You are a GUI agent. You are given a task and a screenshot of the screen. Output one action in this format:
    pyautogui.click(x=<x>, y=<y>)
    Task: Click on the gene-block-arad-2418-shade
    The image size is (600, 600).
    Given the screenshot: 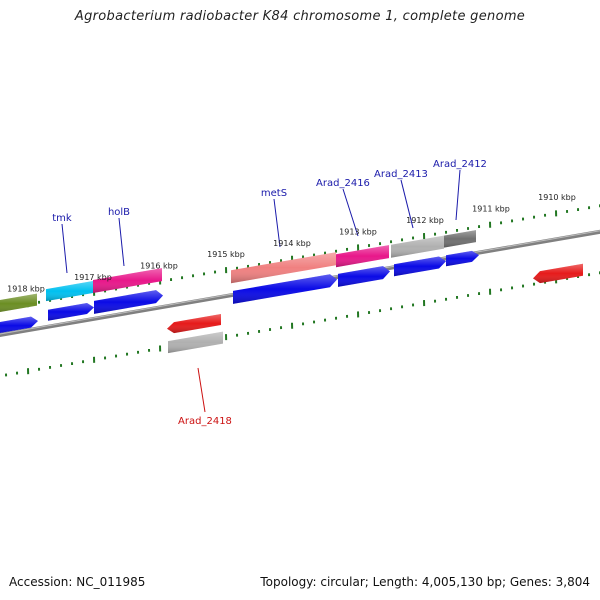 What is the action you would take?
    pyautogui.click(x=195, y=342)
    